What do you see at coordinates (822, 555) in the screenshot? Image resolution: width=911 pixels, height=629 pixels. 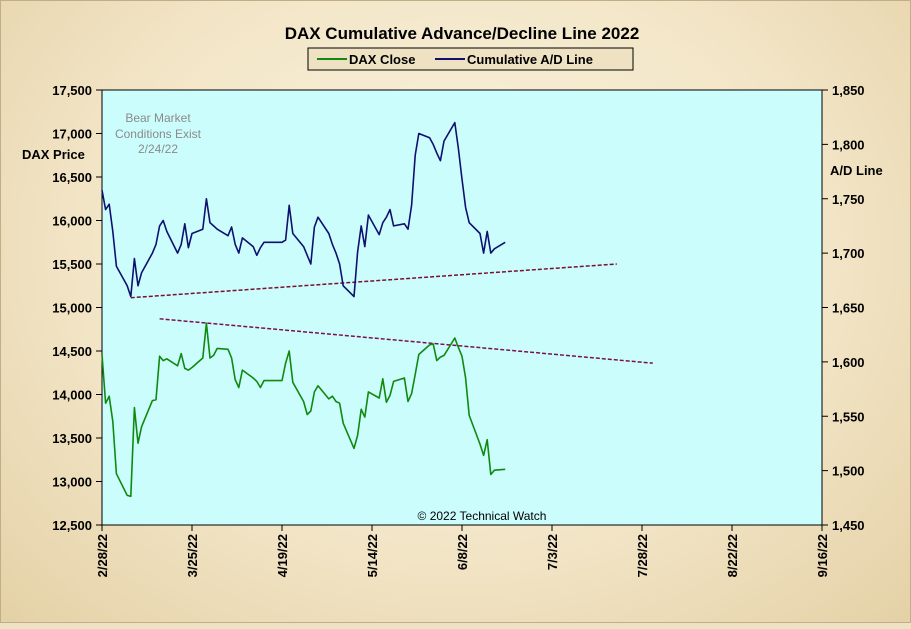 I see `x-tick-label: 9/16/22` at bounding box center [822, 555].